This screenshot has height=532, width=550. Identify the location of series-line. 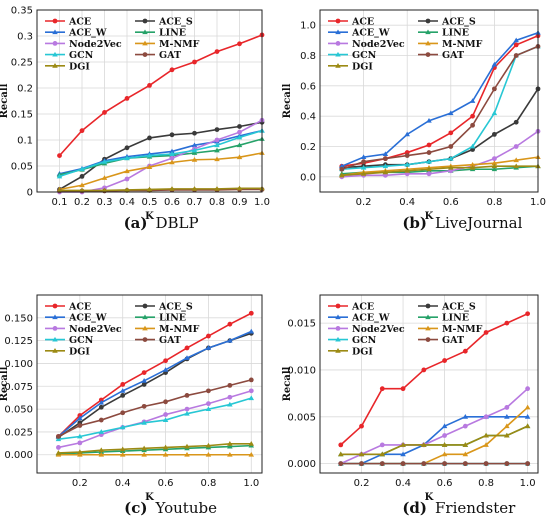
(160, 156).